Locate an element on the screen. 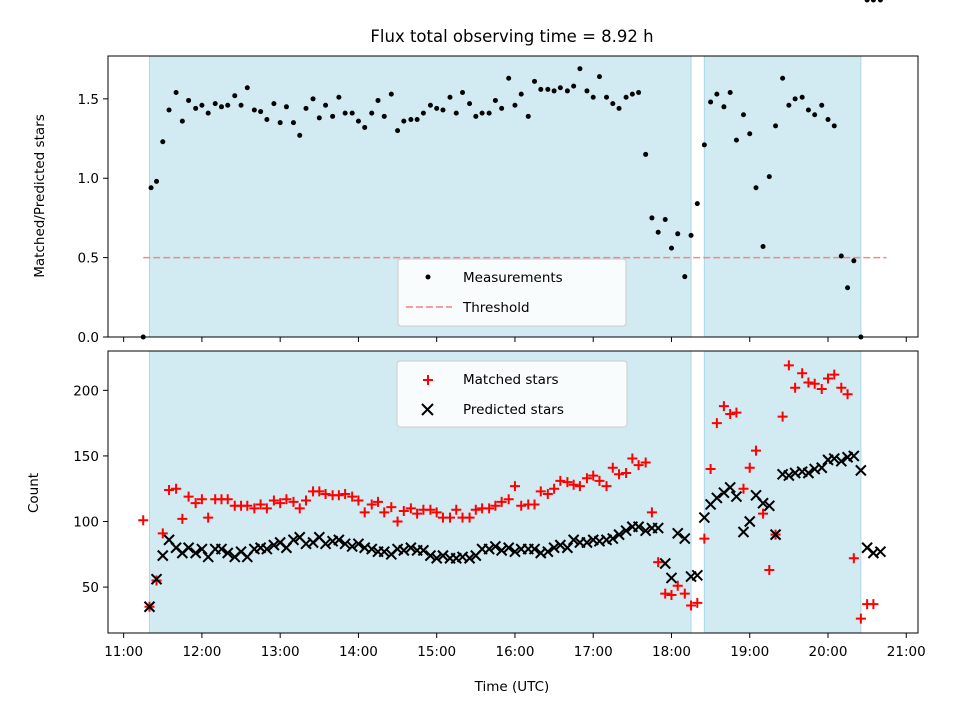 The width and height of the screenshot is (960, 720). y-tick-label: 0.0 is located at coordinates (88, 338).